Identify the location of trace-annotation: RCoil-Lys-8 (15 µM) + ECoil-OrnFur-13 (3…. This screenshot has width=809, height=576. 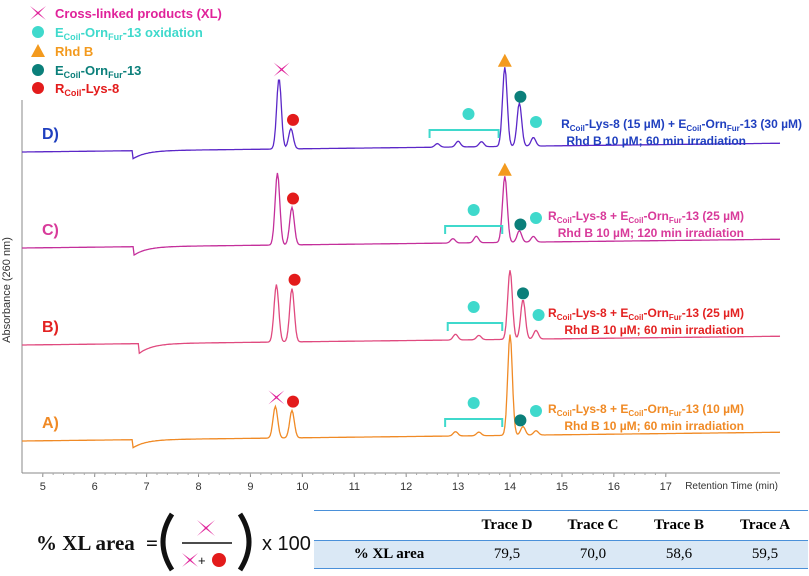
(681, 125).